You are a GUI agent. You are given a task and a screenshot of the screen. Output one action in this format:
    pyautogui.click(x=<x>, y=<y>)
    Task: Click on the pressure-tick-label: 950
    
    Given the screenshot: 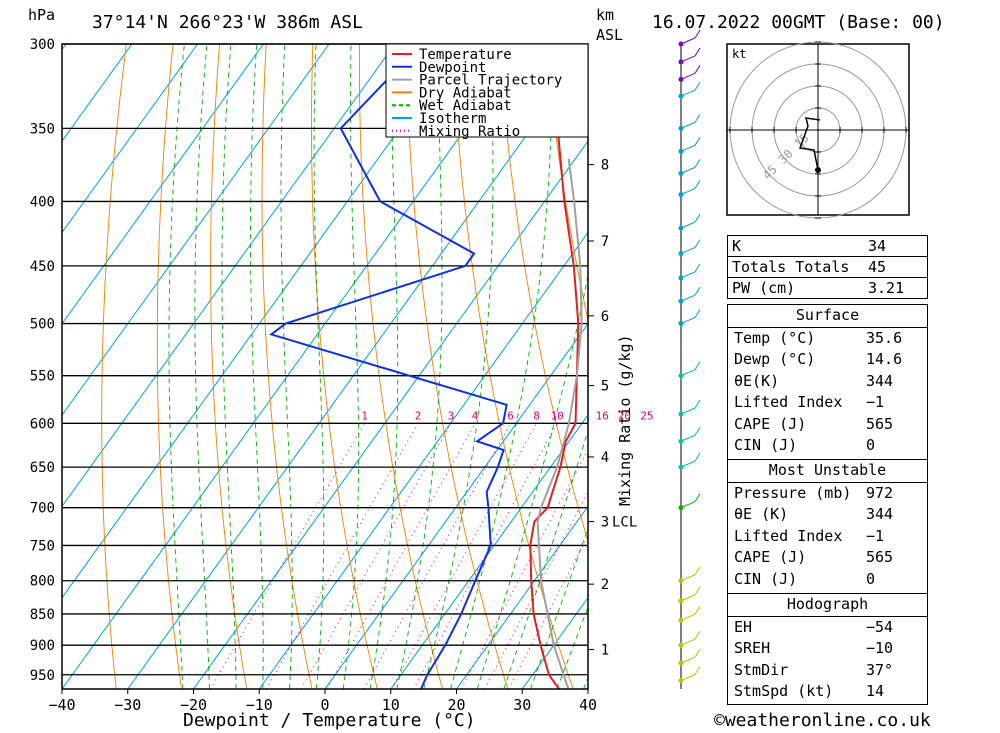 What is the action you would take?
    pyautogui.click(x=42, y=676)
    